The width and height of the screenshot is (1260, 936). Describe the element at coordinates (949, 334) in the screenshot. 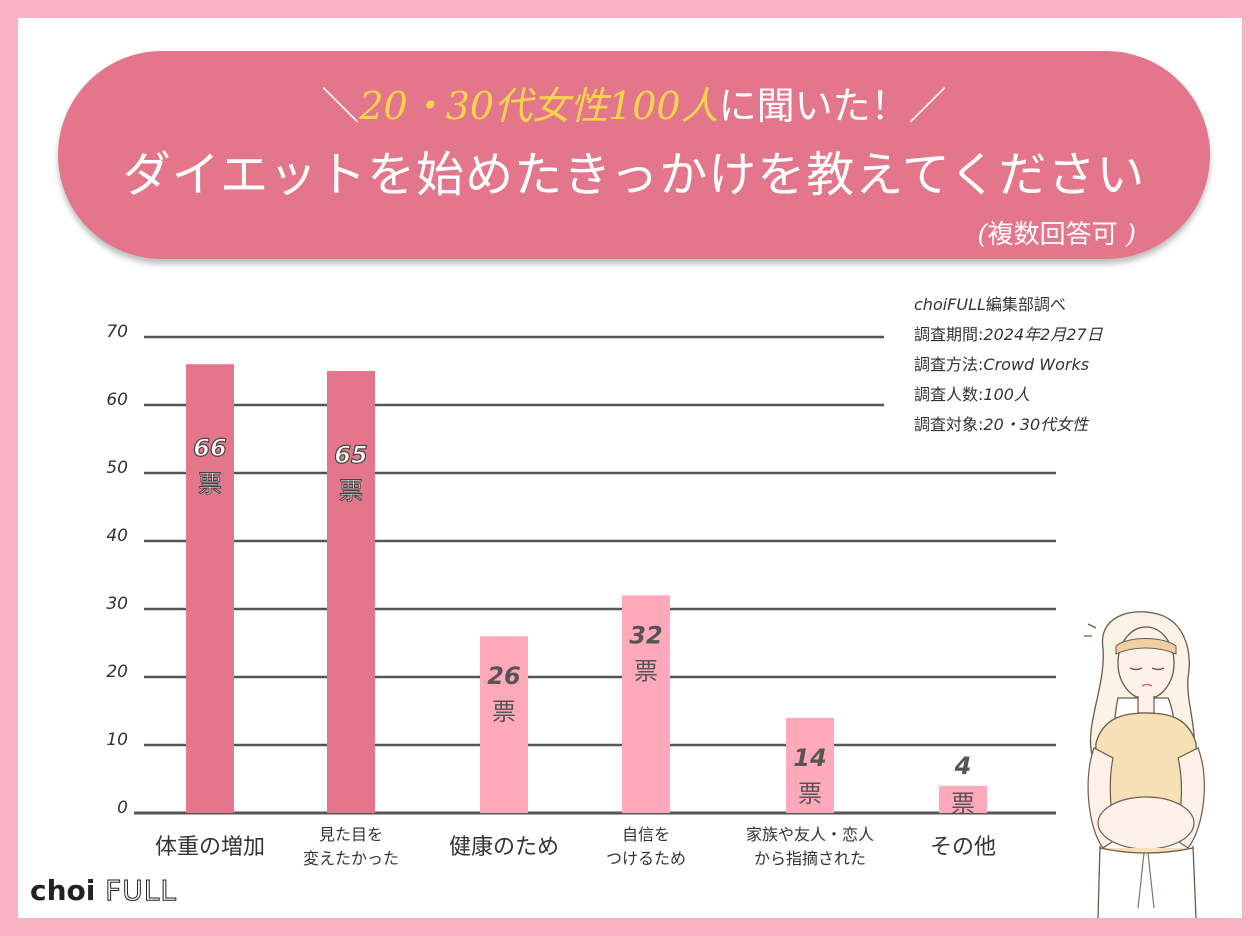

I see `survey-key: 調査期間:` at that location.